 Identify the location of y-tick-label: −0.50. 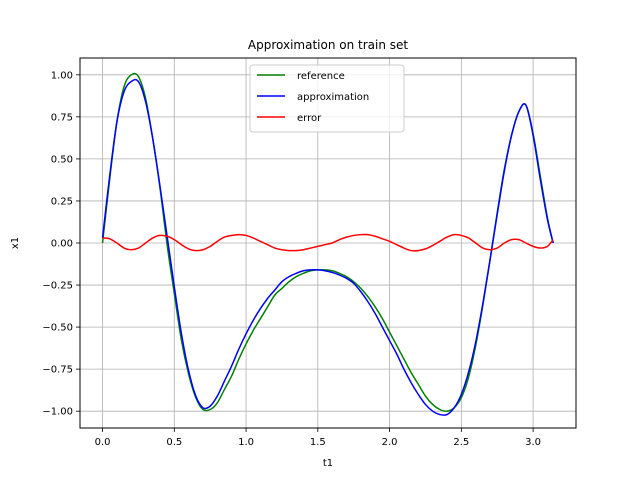
(57, 328).